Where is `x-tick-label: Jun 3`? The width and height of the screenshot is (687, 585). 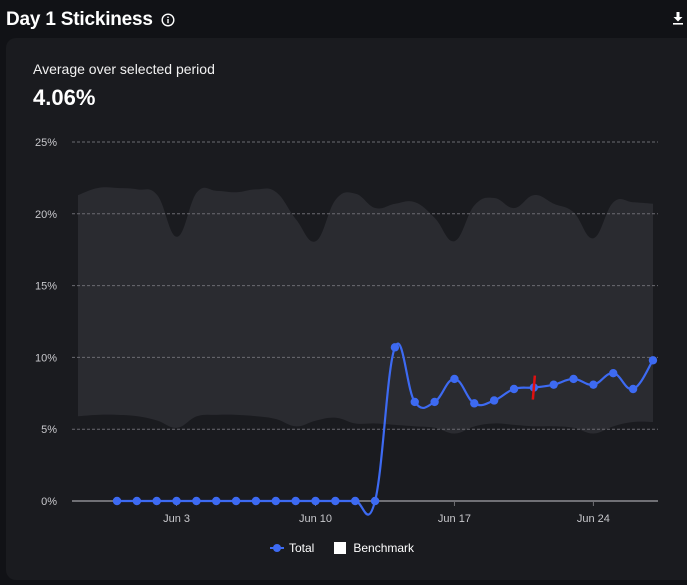 x-tick-label: Jun 3 is located at coordinates (176, 519).